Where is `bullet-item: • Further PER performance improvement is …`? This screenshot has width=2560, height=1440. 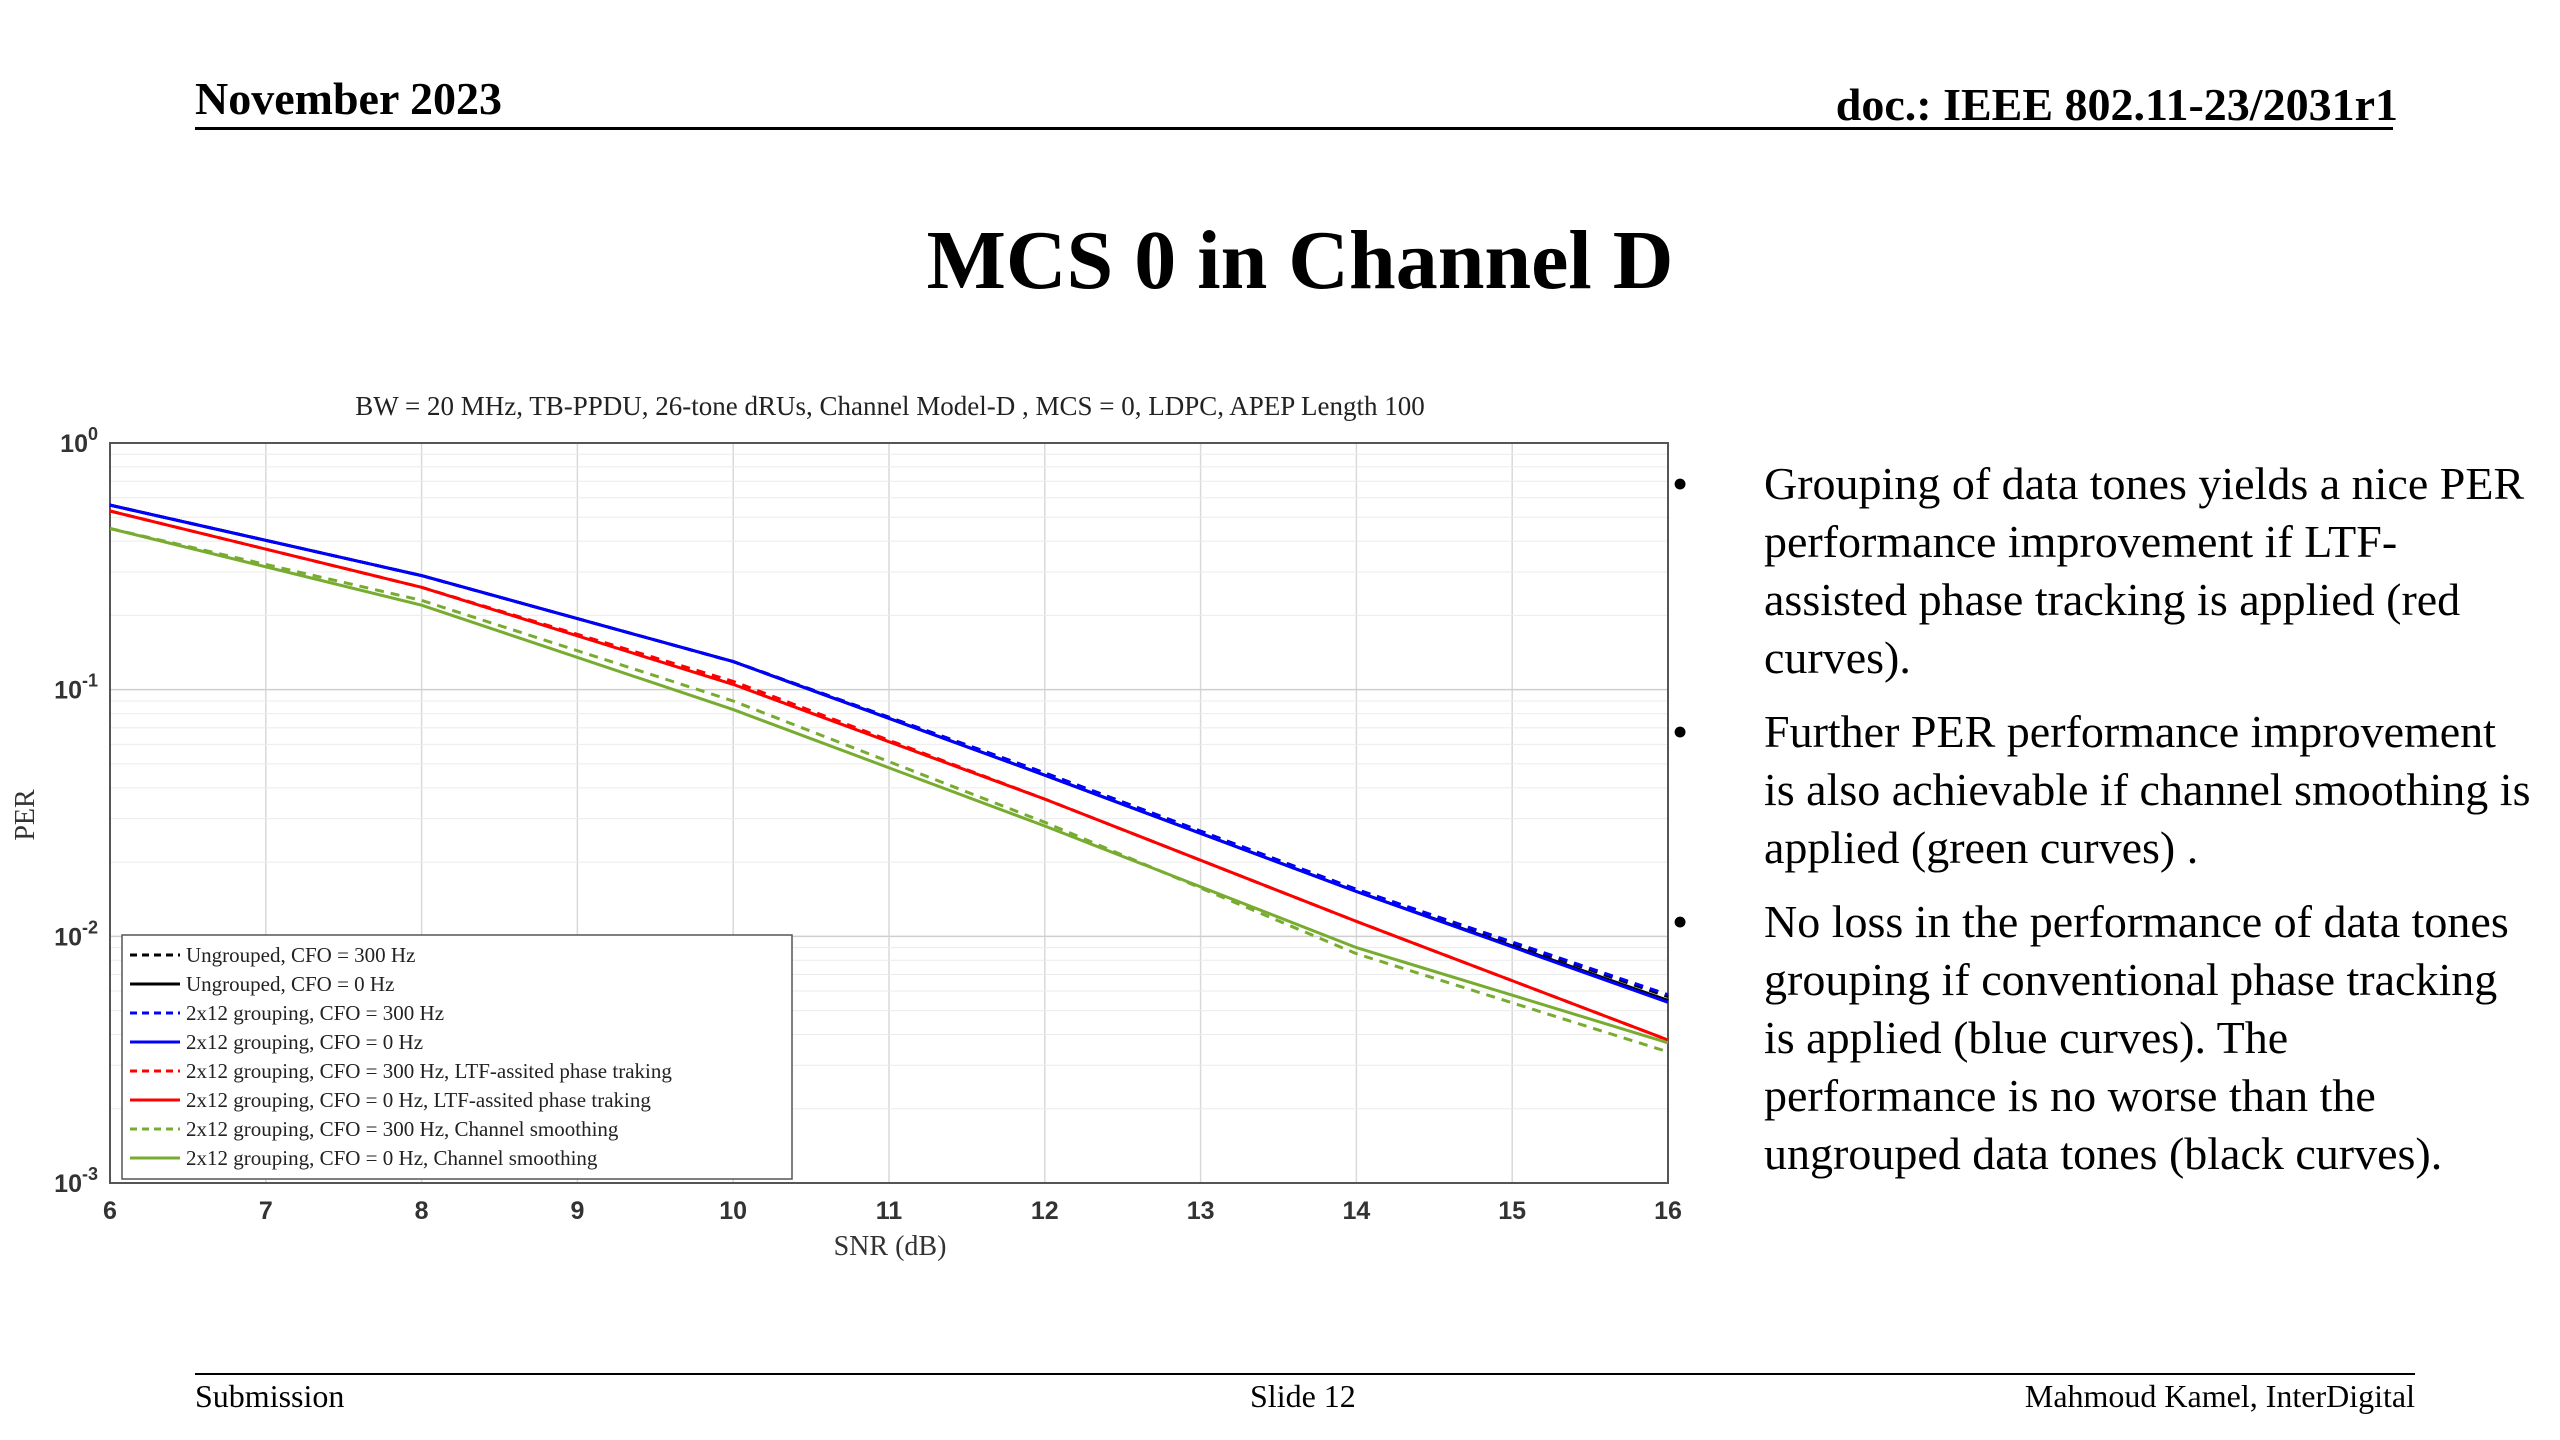 bullet-item: • Further PER performance improvement is … is located at coordinates (2102, 790).